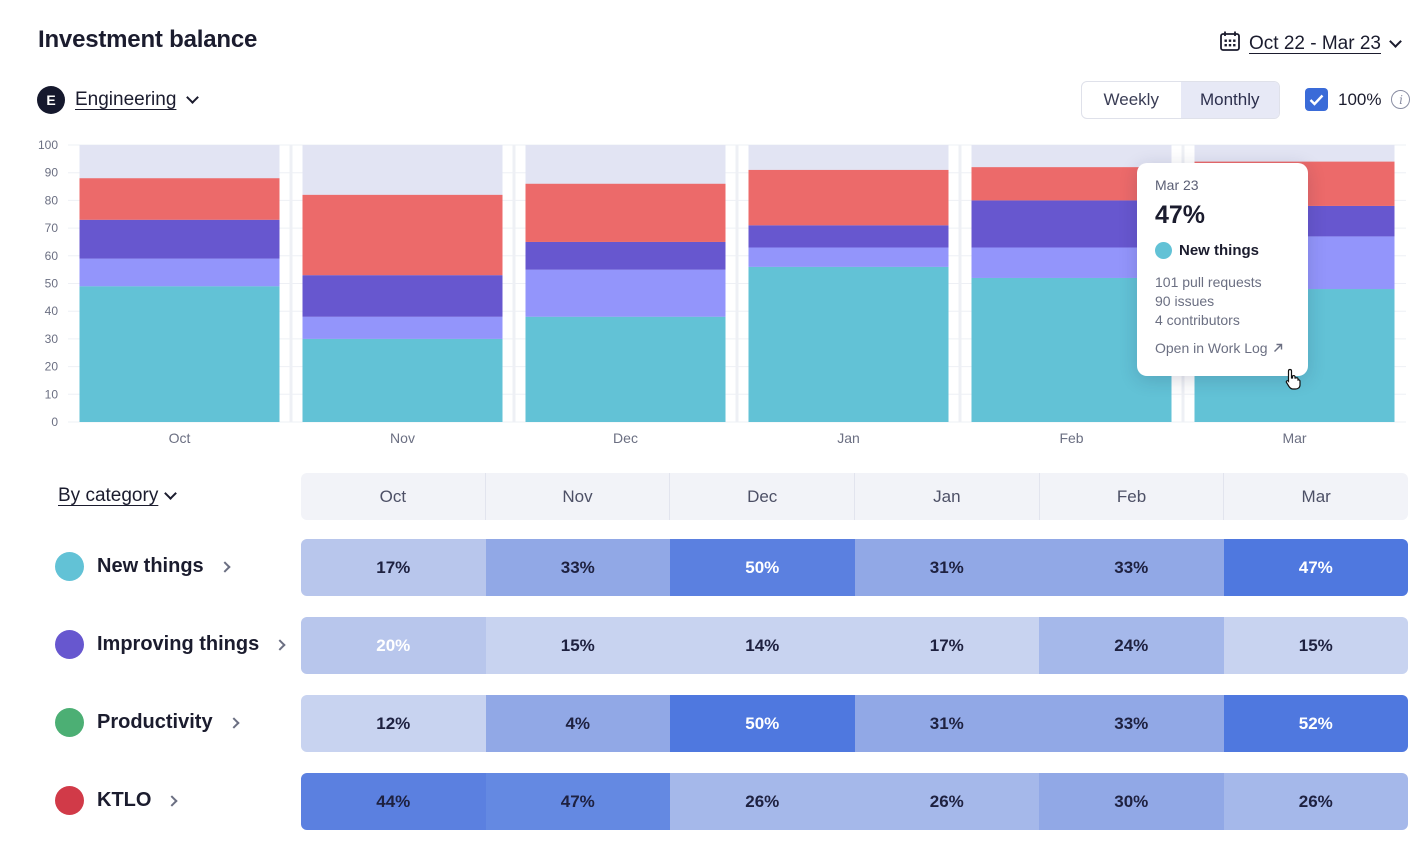 The width and height of the screenshot is (1422, 844). What do you see at coordinates (577, 723) in the screenshot?
I see `table-cell: 4%` at bounding box center [577, 723].